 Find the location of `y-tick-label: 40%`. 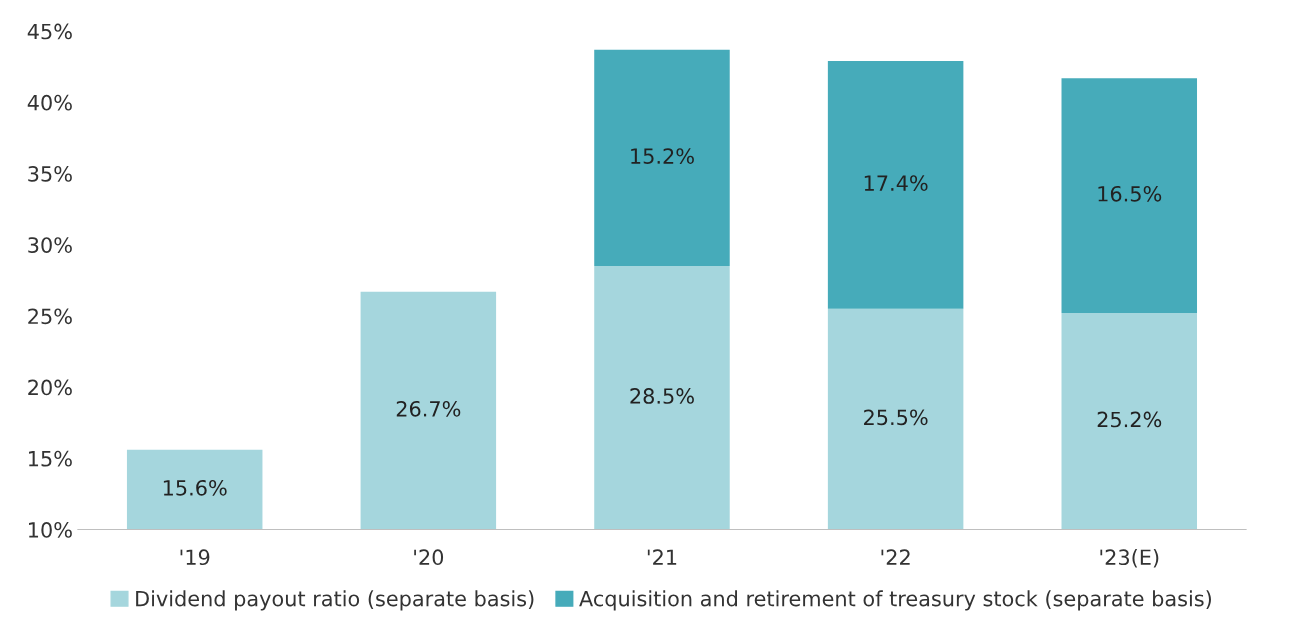

y-tick-label: 40% is located at coordinates (49, 102).